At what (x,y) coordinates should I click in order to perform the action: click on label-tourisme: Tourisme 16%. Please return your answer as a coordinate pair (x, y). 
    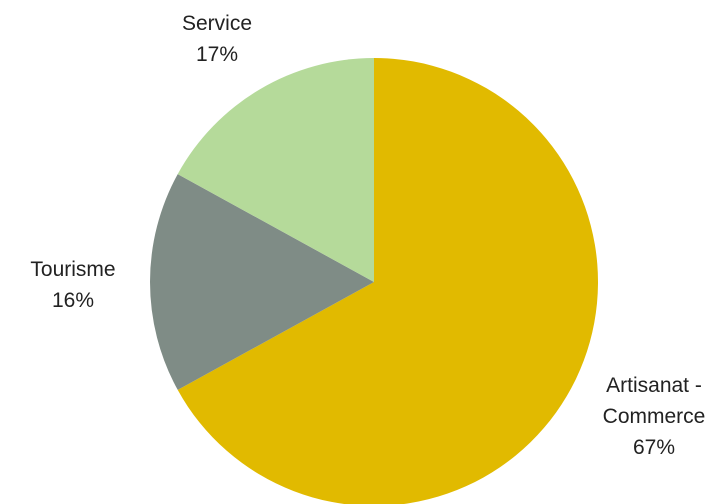
    Looking at the image, I should click on (72, 285).